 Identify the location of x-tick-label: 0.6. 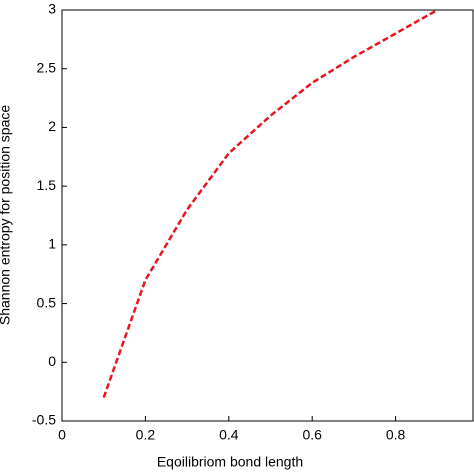
(312, 435).